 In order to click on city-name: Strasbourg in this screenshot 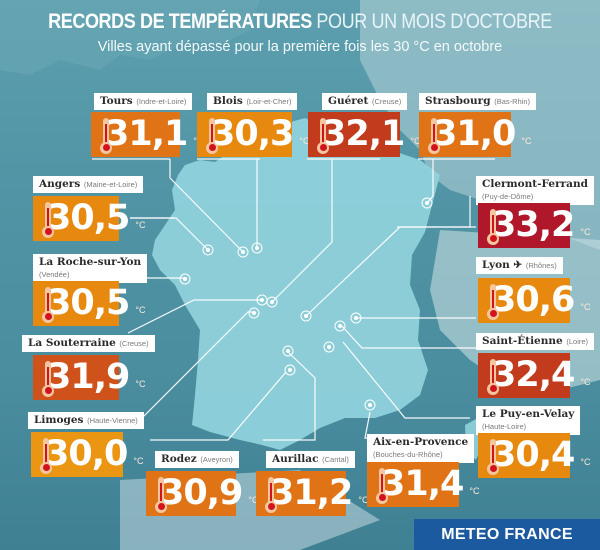, I will do `click(458, 101)`.